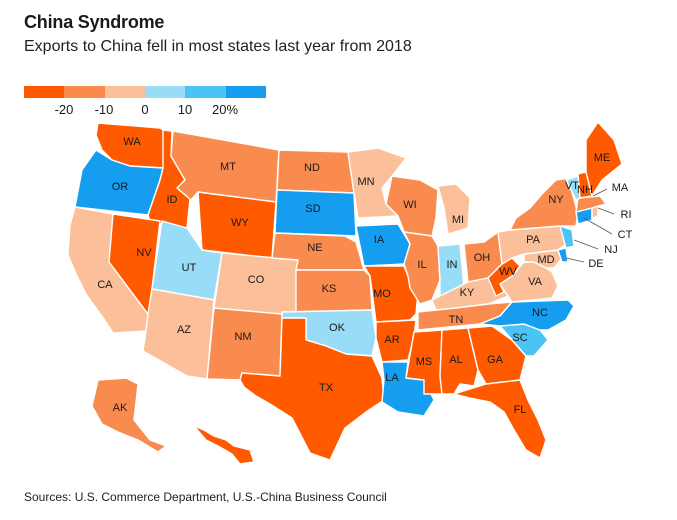  I want to click on state-shape-md, so click(543, 259).